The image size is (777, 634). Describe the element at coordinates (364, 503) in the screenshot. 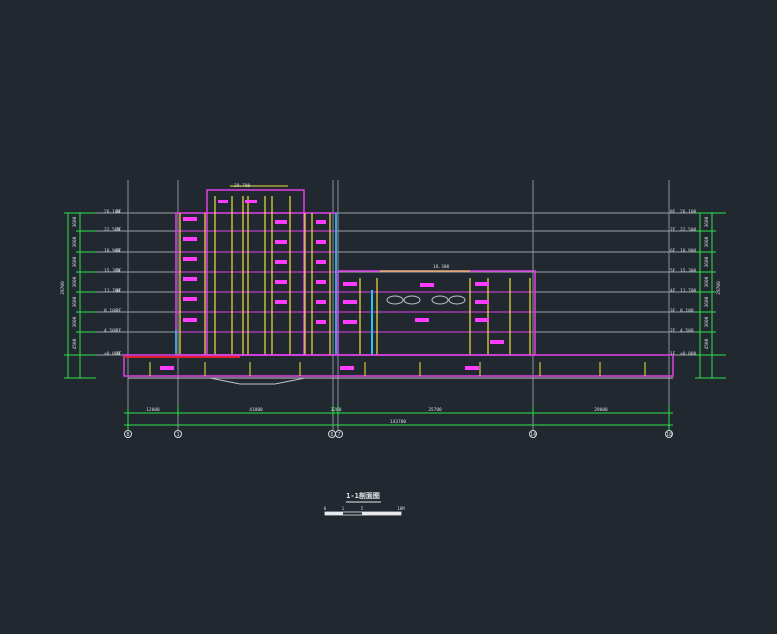

I see `drawing-title-block: 1-1剖面图 0 1 5 10M` at that location.